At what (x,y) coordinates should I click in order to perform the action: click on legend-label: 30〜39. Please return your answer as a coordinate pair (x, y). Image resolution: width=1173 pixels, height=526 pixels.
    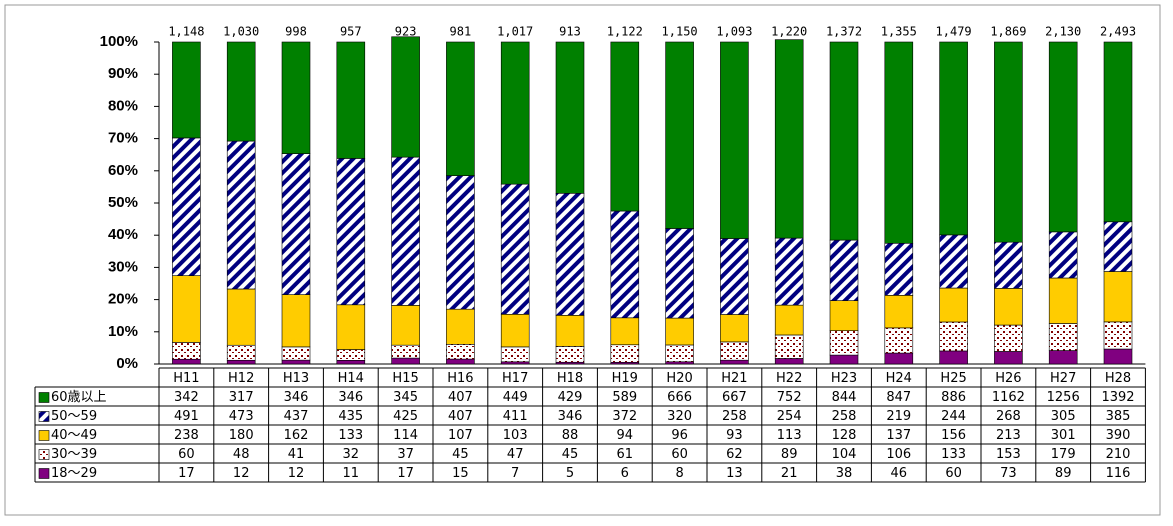
    Looking at the image, I should click on (74, 454).